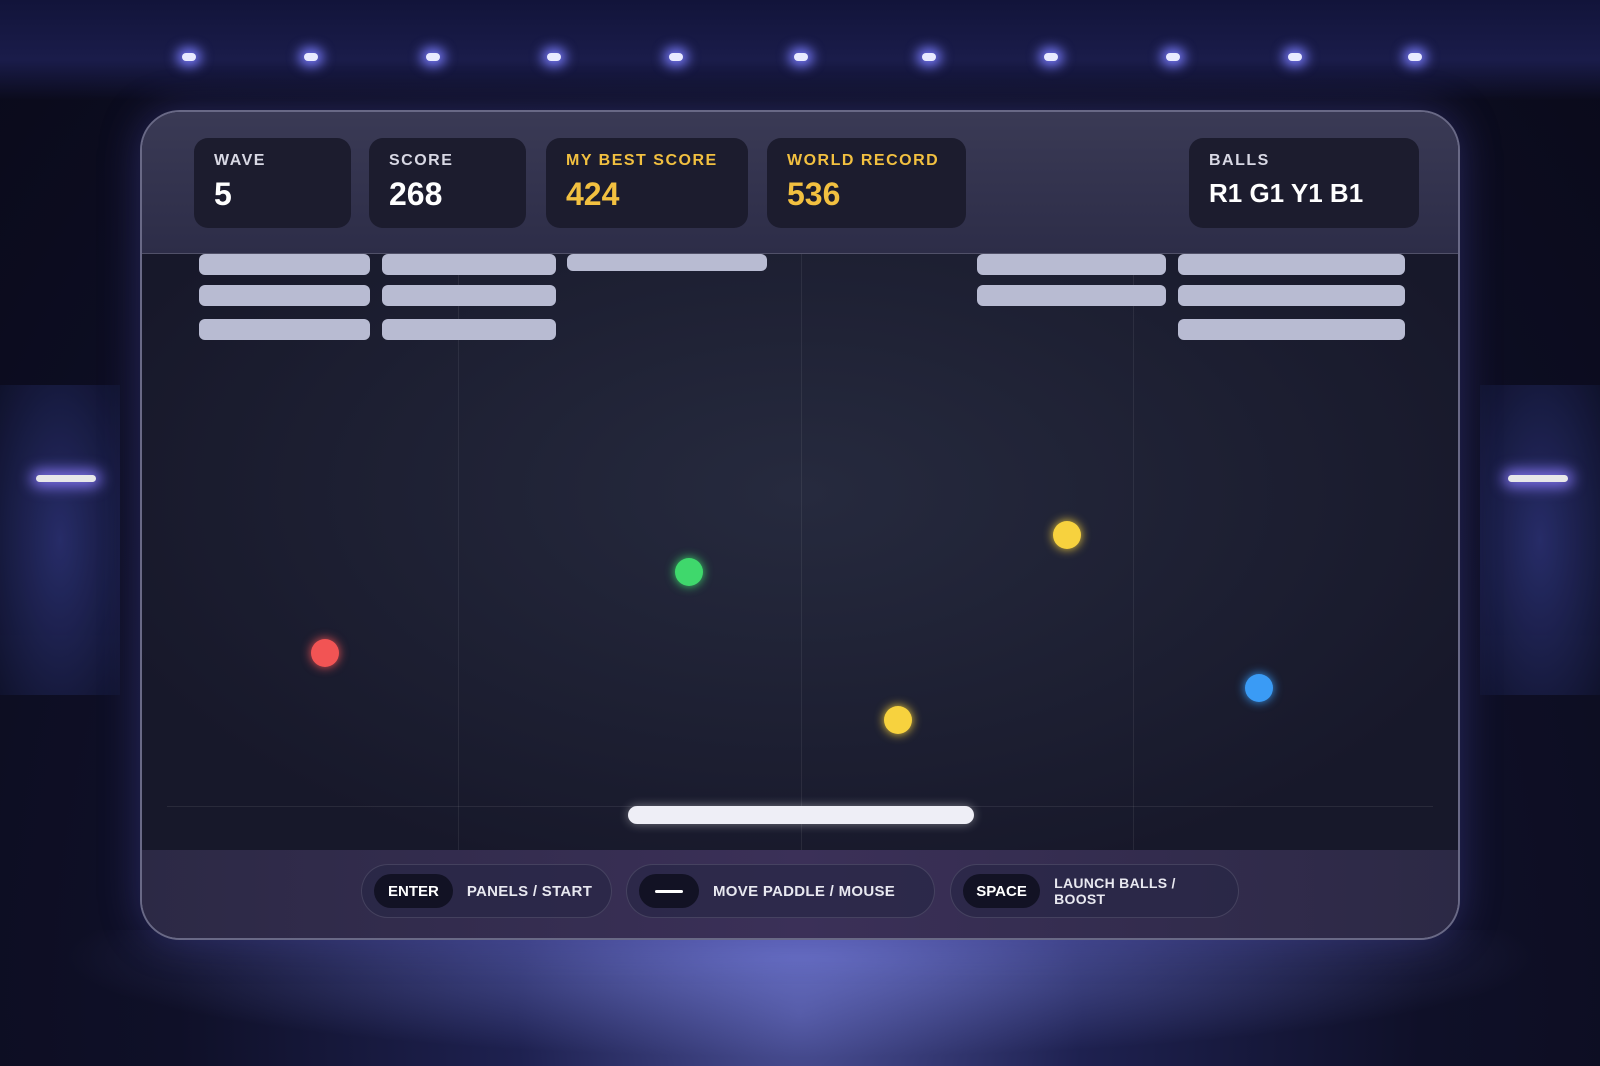 The width and height of the screenshot is (1600, 1066). I want to click on best-score-label: MY BEST SCORE, so click(642, 160).